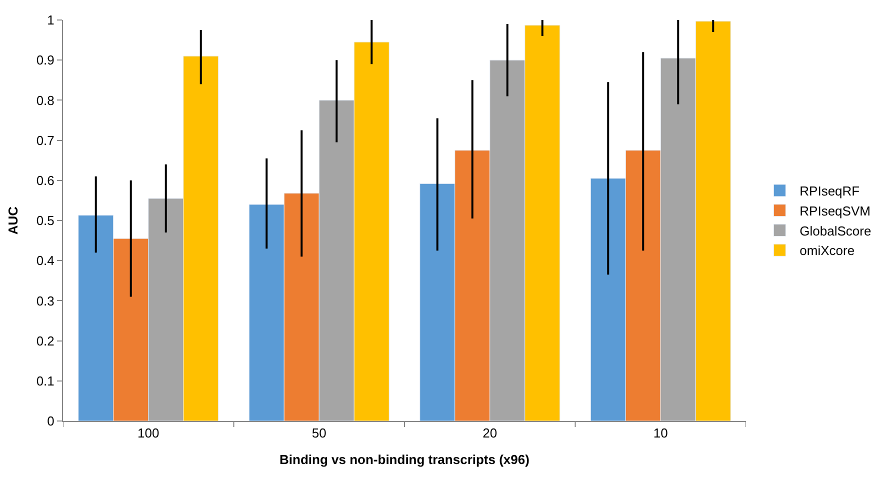 This screenshot has width=889, height=477. What do you see at coordinates (827, 250) in the screenshot?
I see `legend-label: omiXcore` at bounding box center [827, 250].